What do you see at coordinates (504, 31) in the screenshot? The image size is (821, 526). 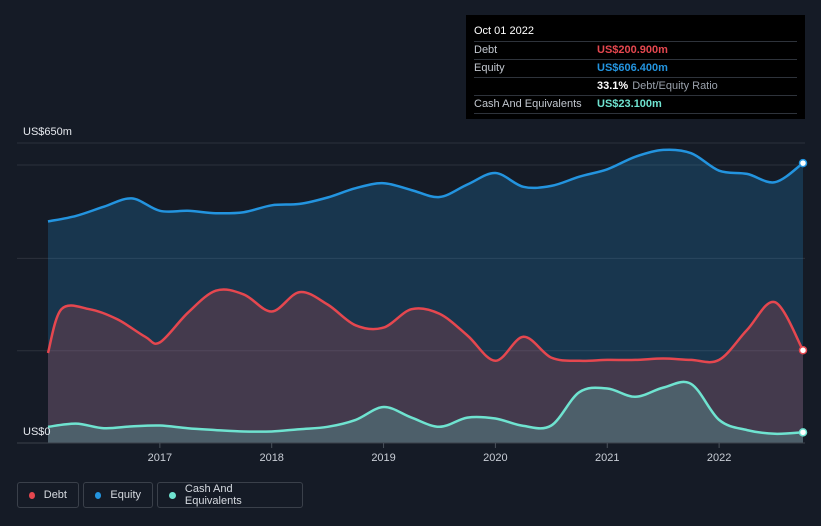 I see `tooltip-date: Oct 01 2022` at bounding box center [504, 31].